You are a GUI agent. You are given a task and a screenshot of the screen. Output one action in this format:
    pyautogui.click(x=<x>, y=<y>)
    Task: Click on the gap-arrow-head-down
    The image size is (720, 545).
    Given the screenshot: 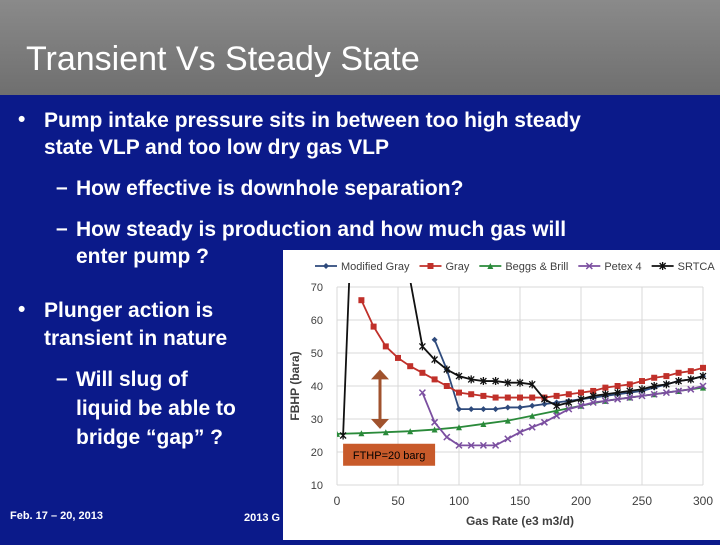 What is the action you would take?
    pyautogui.click(x=380, y=424)
    